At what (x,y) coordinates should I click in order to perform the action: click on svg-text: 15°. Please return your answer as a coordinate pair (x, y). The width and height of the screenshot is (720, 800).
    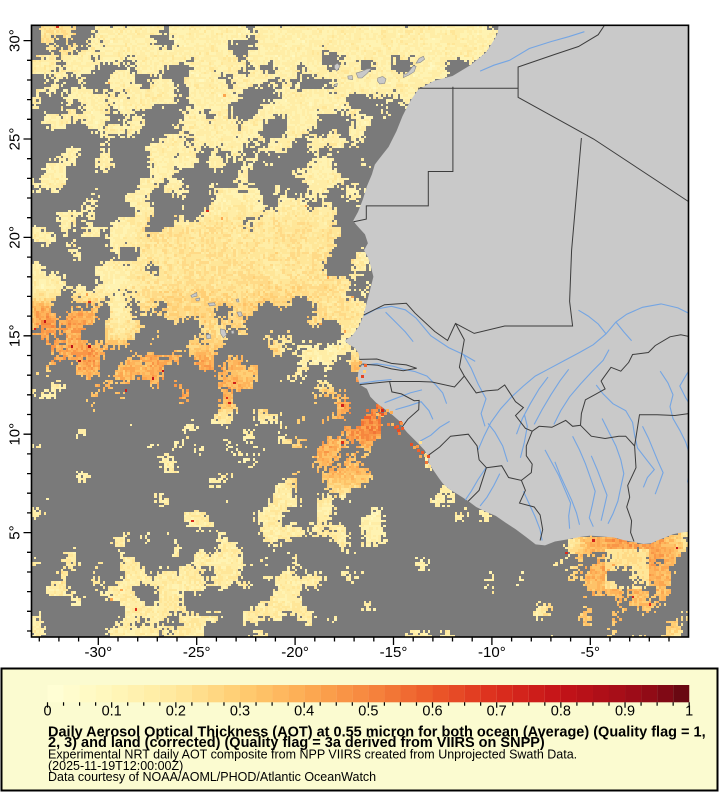
    Looking at the image, I should click on (15, 335).